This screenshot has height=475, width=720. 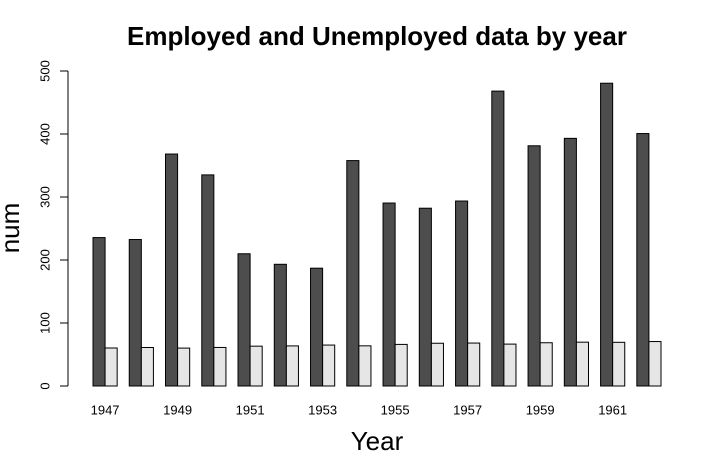 I want to click on y-tick-label: 0, so click(x=44, y=385).